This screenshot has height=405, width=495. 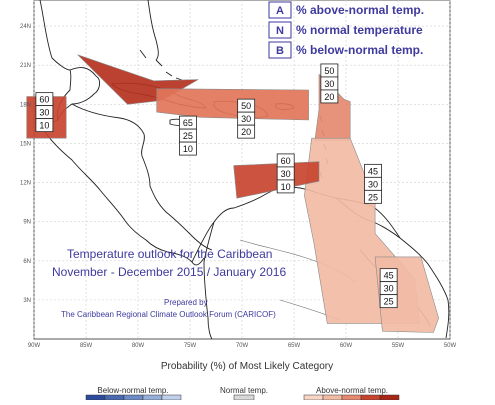 I want to click on prepared-by-label: Prepared by, so click(x=186, y=302).